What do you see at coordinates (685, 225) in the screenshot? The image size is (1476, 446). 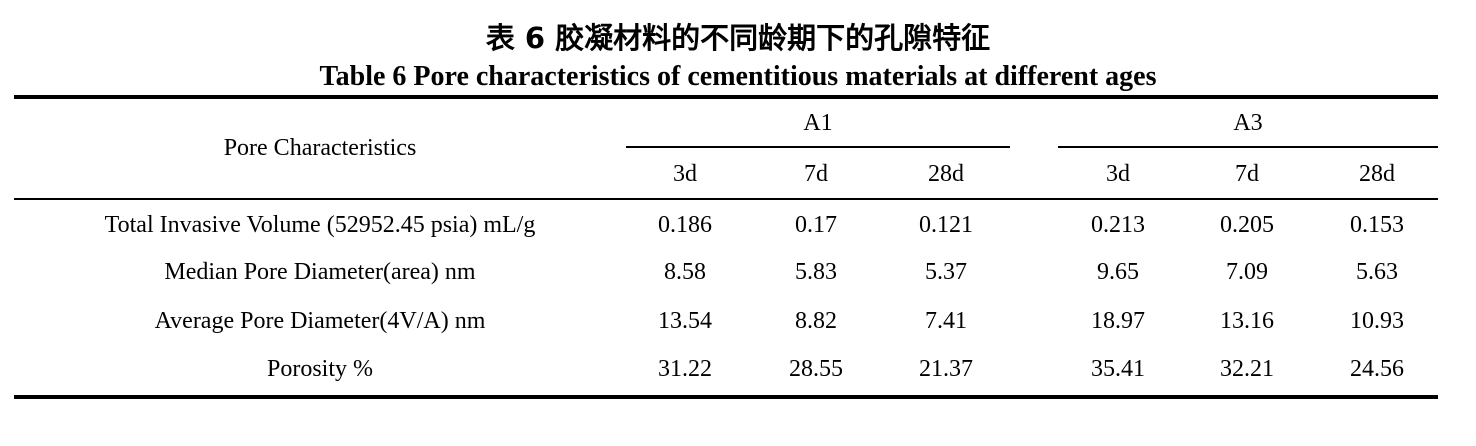 I see `table-cell: 0.186` at bounding box center [685, 225].